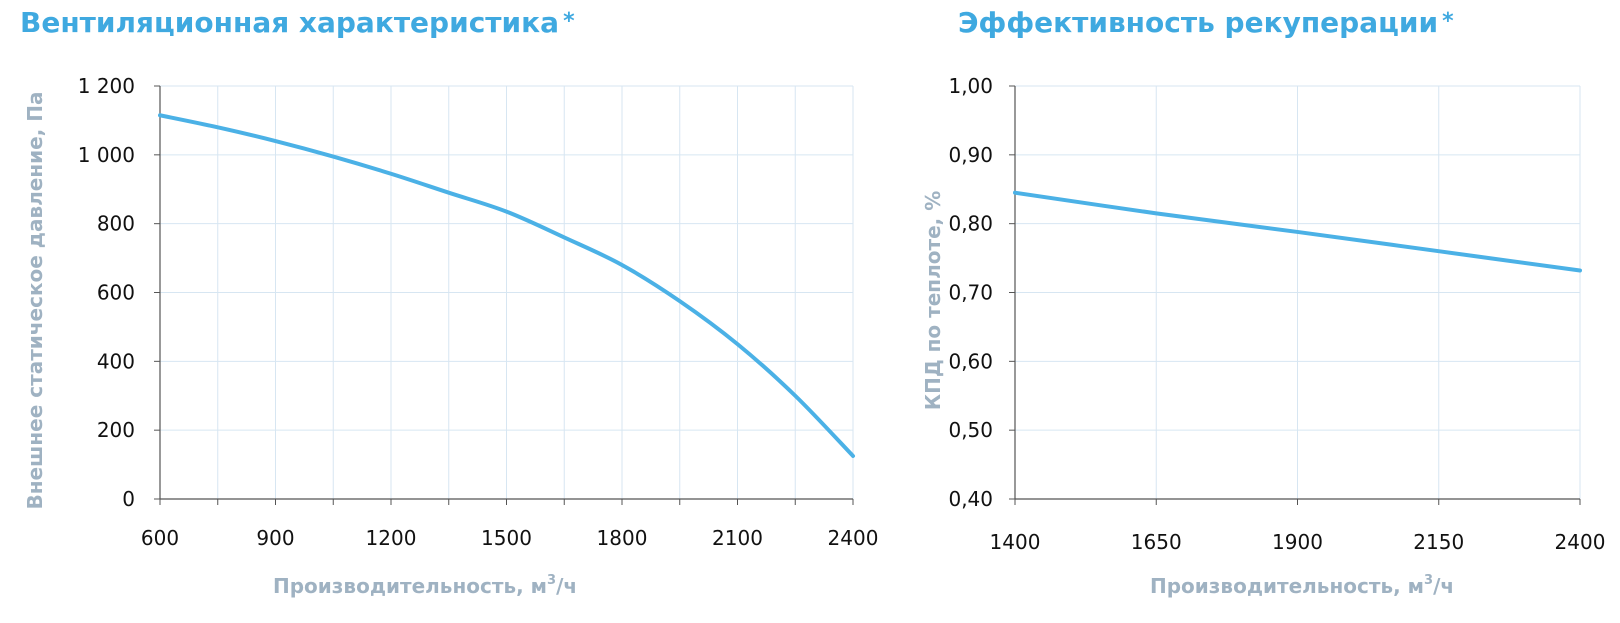  What do you see at coordinates (737, 538) in the screenshot?
I see `chart-1-x-tick-label: 2100` at bounding box center [737, 538].